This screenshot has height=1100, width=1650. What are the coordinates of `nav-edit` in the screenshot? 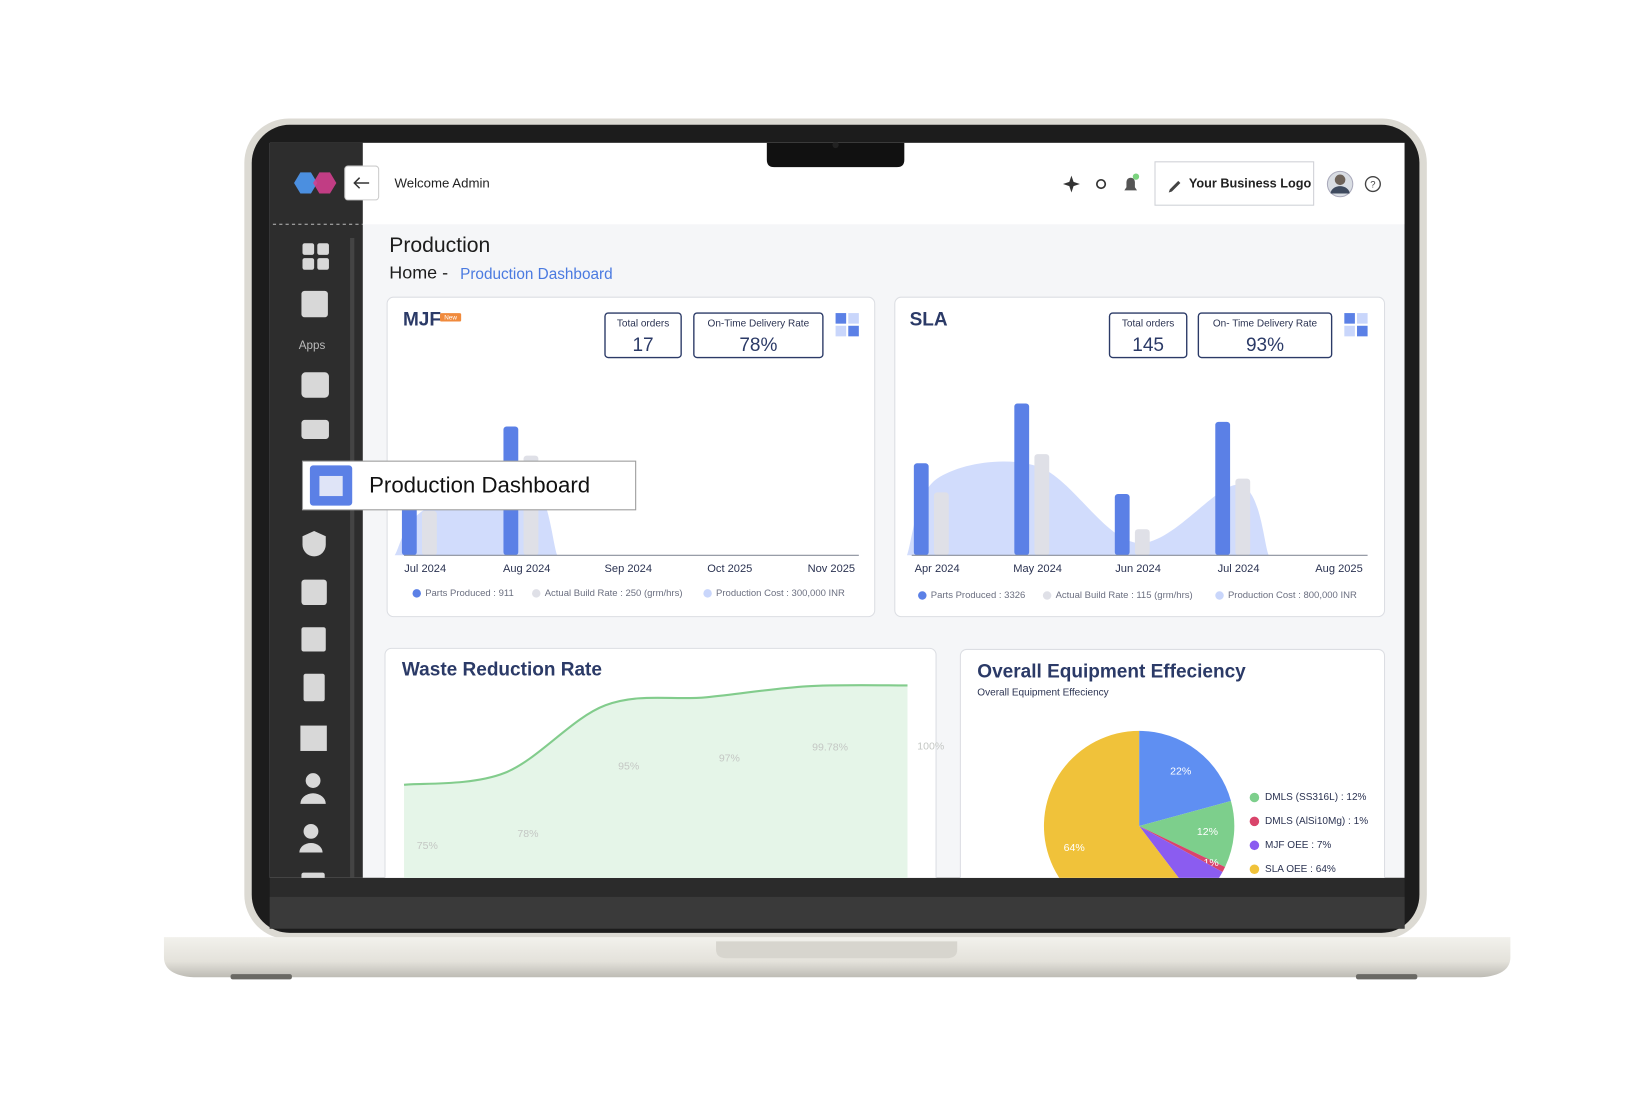 It's located at (314, 592).